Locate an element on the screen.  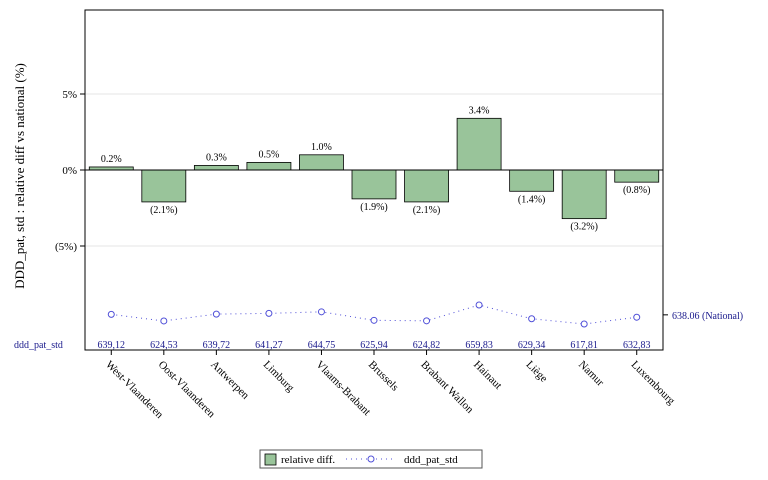
bar-value-label: (1.4%) is located at coordinates (532, 199).